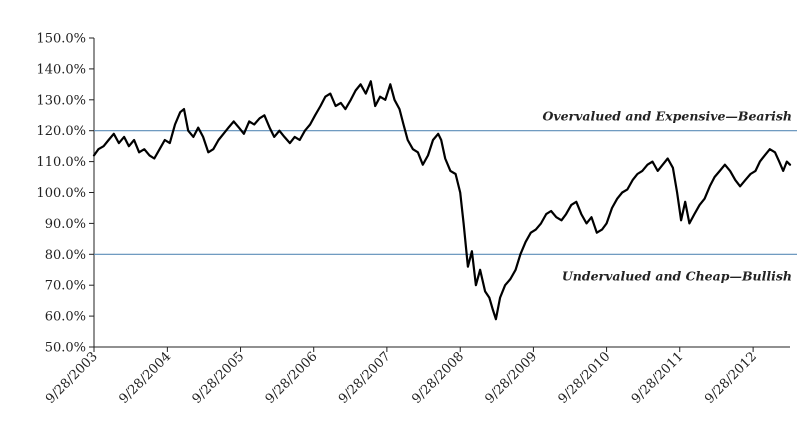 The width and height of the screenshot is (797, 433). I want to click on x-tick-label: 9/28/2012, so click(731, 378).